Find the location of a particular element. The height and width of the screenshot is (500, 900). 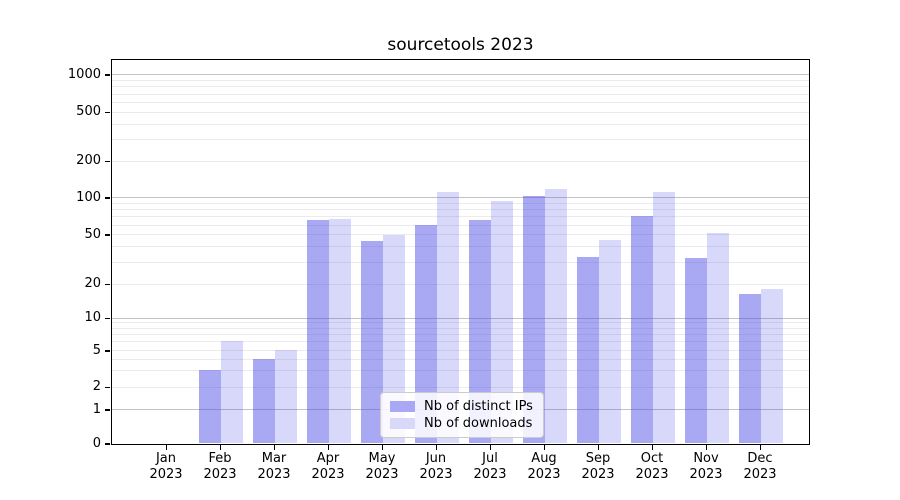

y-tick-label: 20 is located at coordinates (92, 283).